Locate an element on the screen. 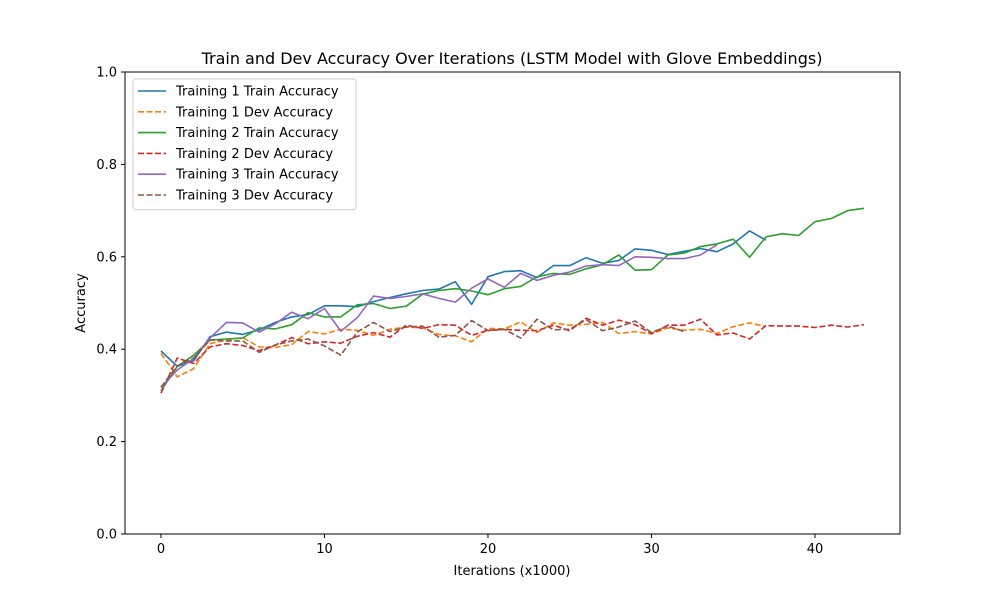 The width and height of the screenshot is (1000, 600). x-tick-label: 0 is located at coordinates (161, 549).